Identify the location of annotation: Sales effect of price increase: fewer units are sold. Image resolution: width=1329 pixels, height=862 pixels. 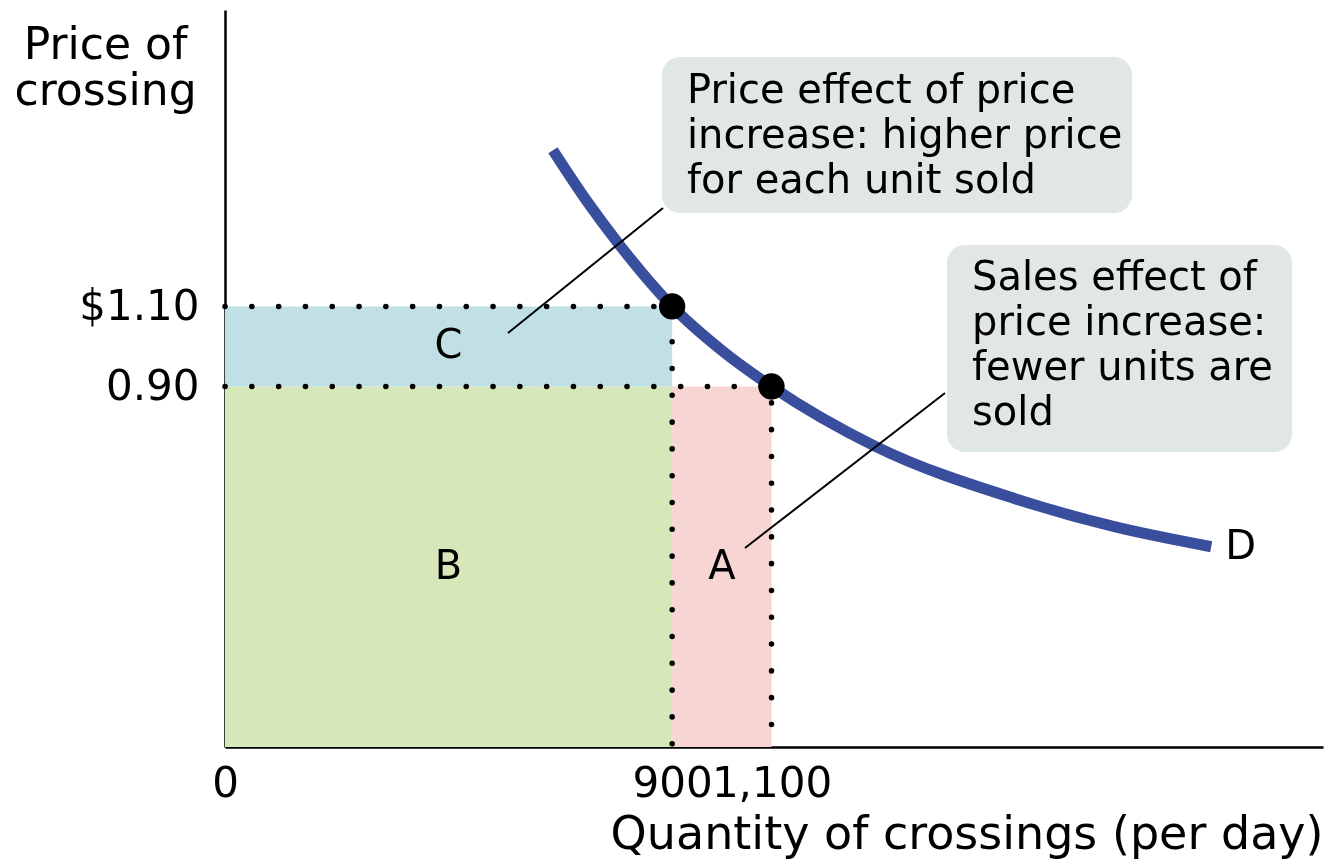
(1122, 343).